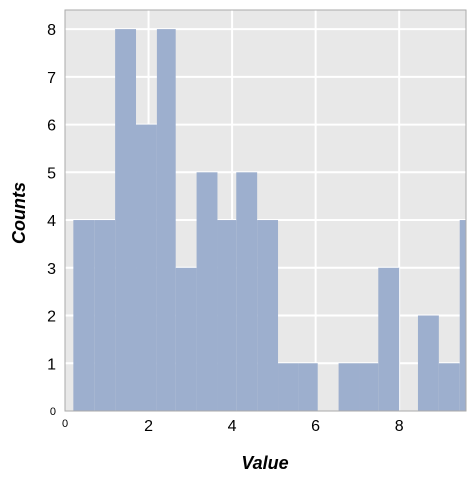 Image resolution: width=475 pixels, height=482 pixels. I want to click on x-tick-label-4: 4, so click(232, 426).